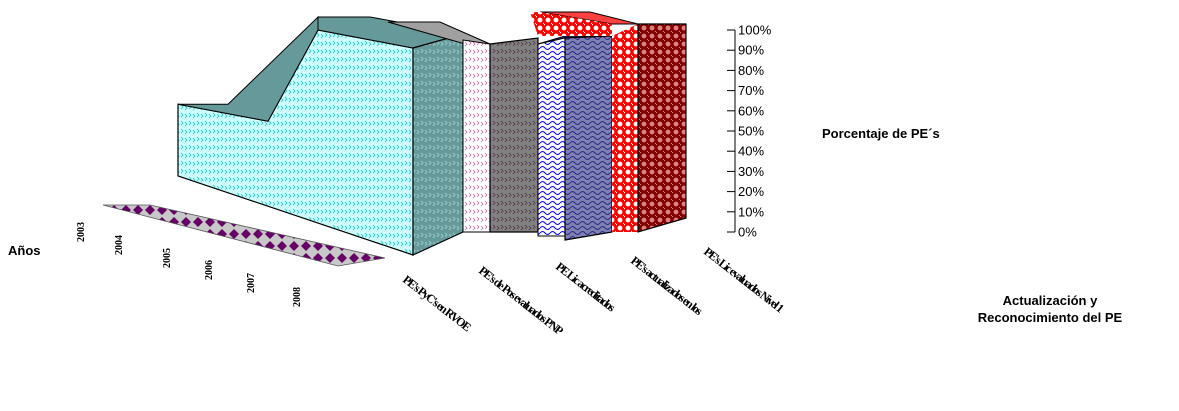  Describe the element at coordinates (81, 232) in the screenshot. I see `year-tick-label: 2003` at that location.